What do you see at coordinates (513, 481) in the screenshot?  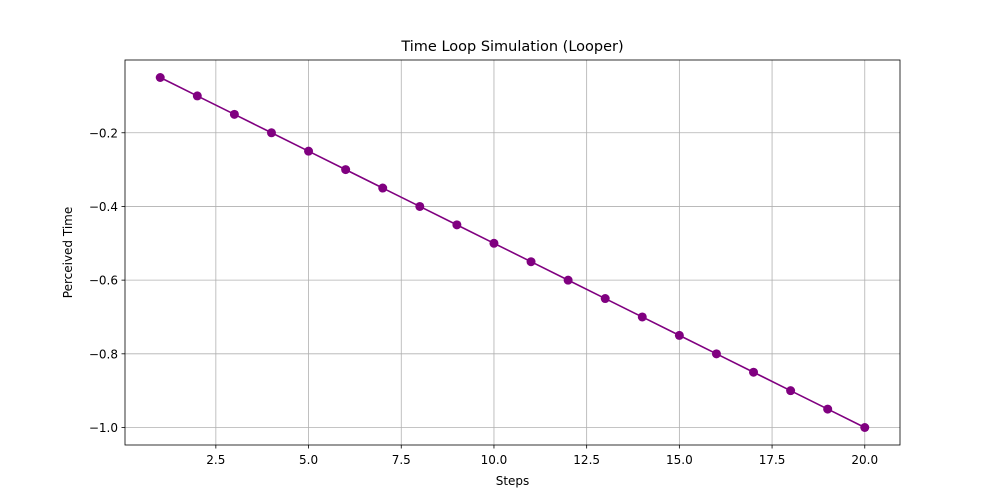 I see `x-axis-label: Steps` at bounding box center [513, 481].